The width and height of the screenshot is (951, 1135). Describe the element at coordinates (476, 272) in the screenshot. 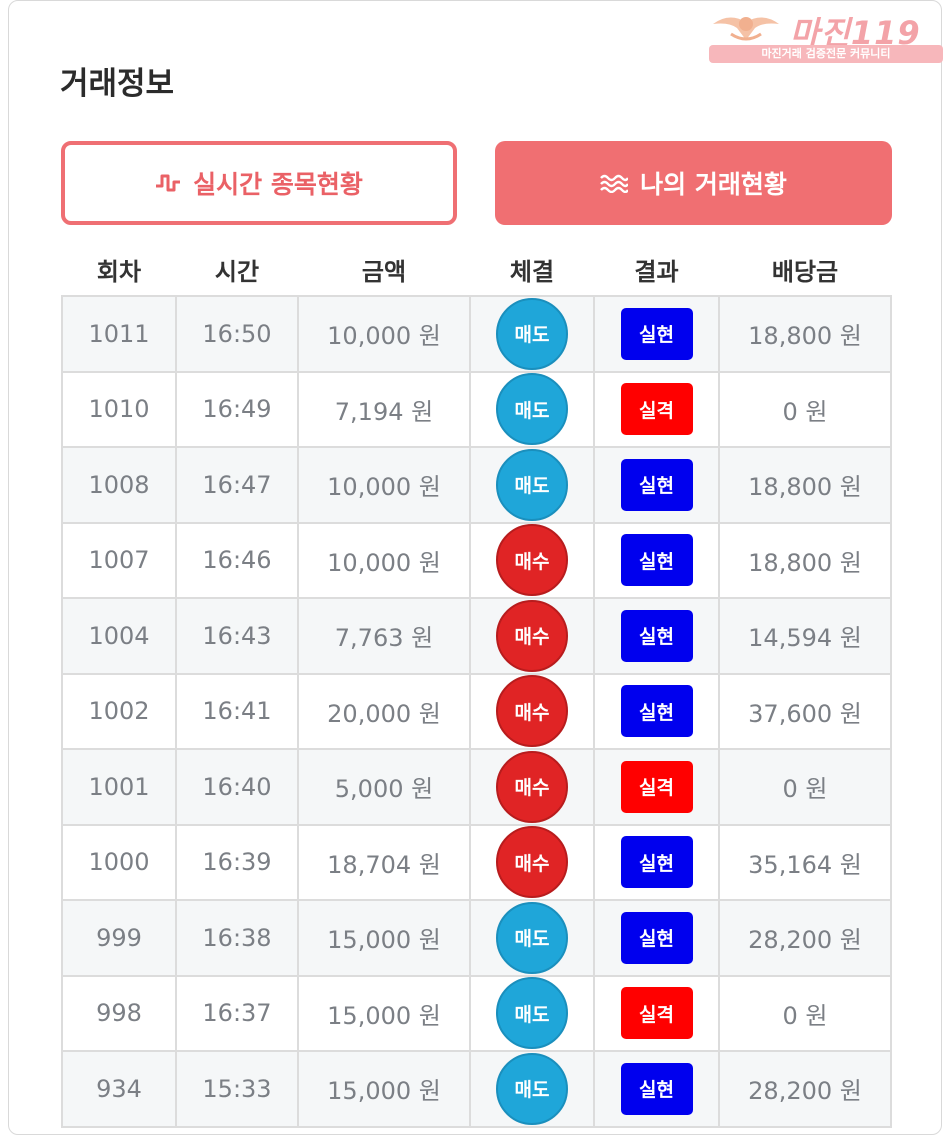

I see `table-header: 회차 시간 금액 체결 결과 배당금` at that location.